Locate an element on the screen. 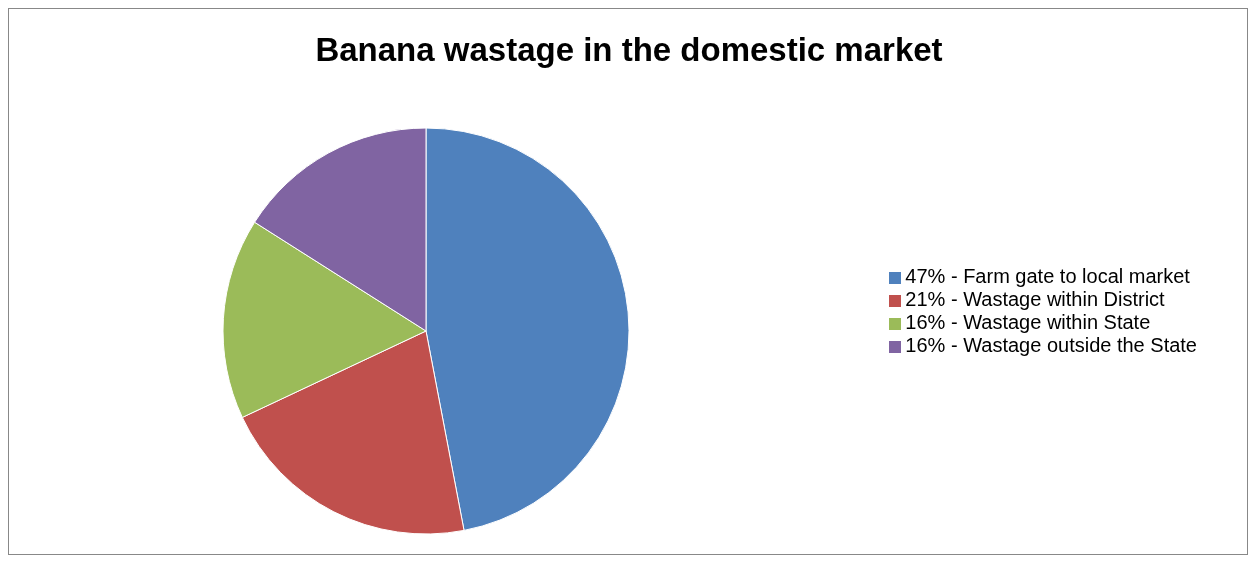 The width and height of the screenshot is (1252, 563). legend-label: 21% - Wastage within District is located at coordinates (1035, 299).